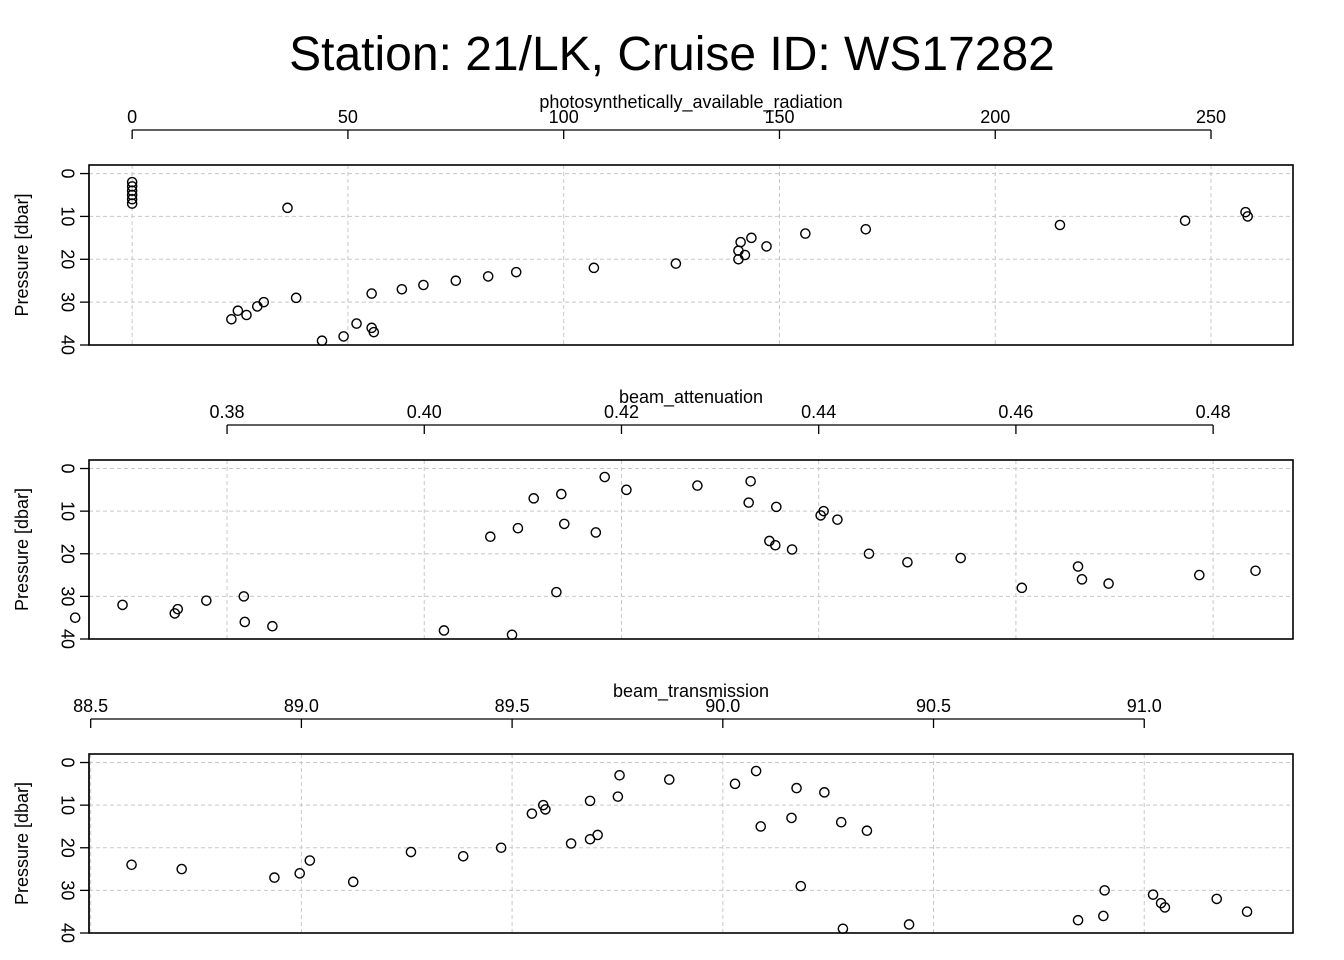 Image resolution: width=1344 pixels, height=960 pixels. Describe the element at coordinates (818, 412) in the screenshot. I see `x-tick-label: 0.44` at that location.